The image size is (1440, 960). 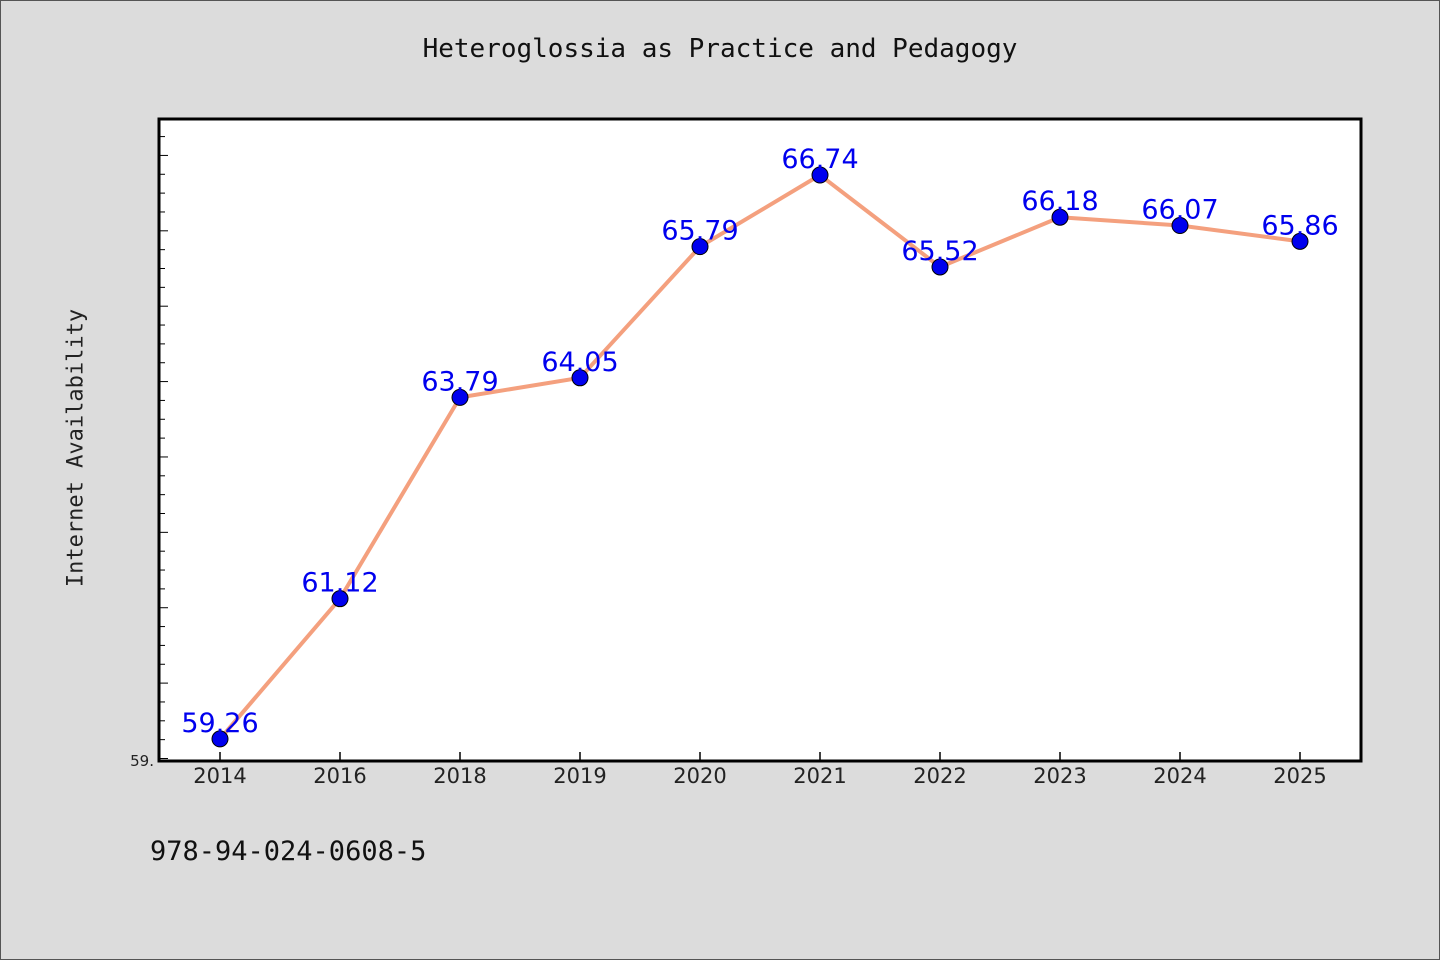 What do you see at coordinates (720, 49) in the screenshot?
I see `chart-title: Heteroglossia as Practice and Pedagogy` at bounding box center [720, 49].